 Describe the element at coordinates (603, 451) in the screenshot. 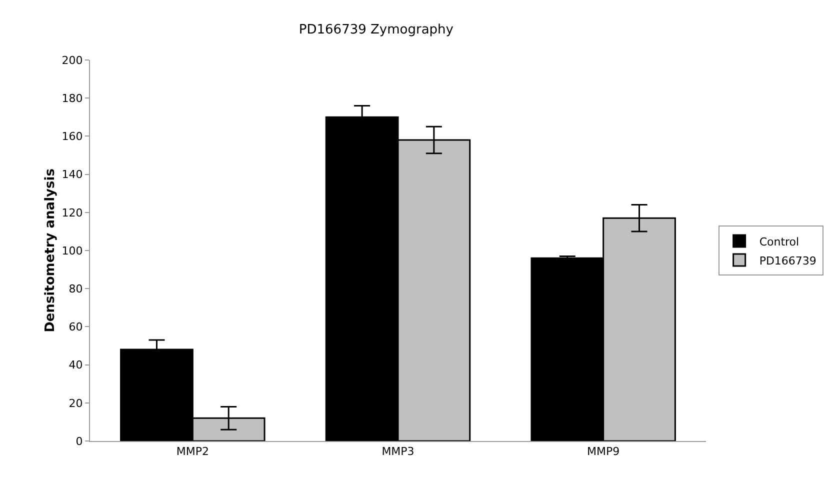

I see `x-tick-label: MMP9` at that location.